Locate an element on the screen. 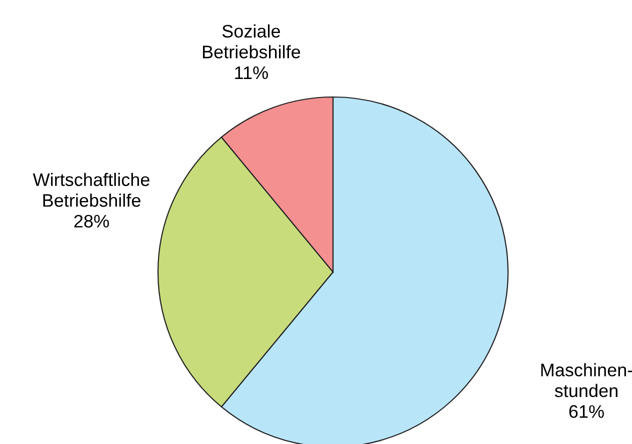 The width and height of the screenshot is (632, 444). slice-label: Wirtschaftliche Betriebshilfe is located at coordinates (91, 189).